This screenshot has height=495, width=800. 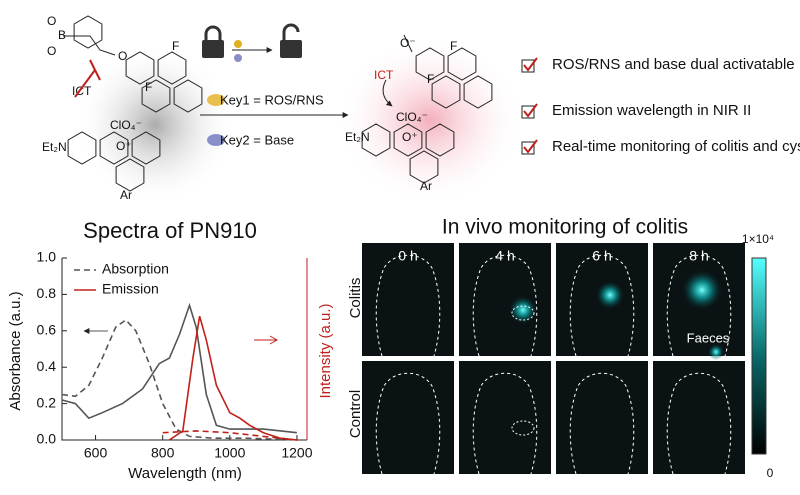 What do you see at coordinates (770, 473) in the screenshot?
I see `colorbar-label: 0` at bounding box center [770, 473].